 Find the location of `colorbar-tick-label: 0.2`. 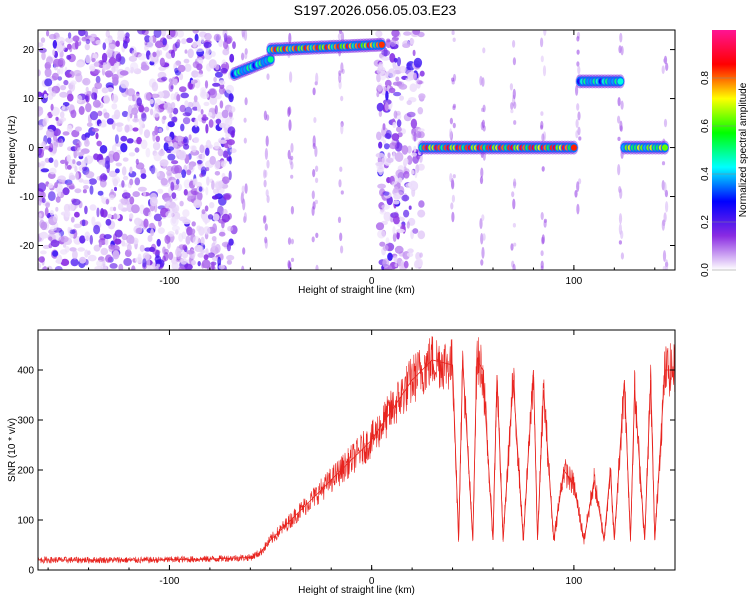

colorbar-tick-label: 0.2 is located at coordinates (705, 222).